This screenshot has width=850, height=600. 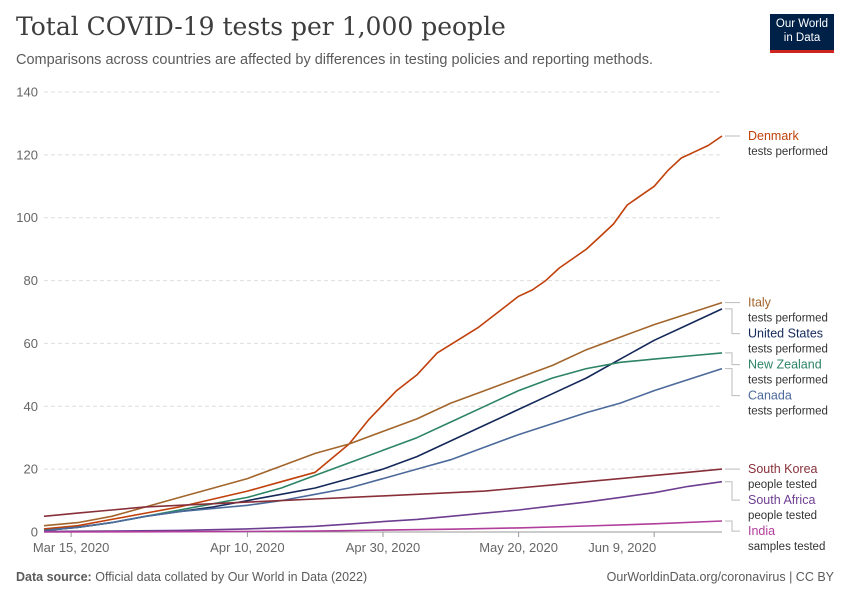 I want to click on footer-link: OurWorldinData.org/coronavirus | CC BY, so click(x=720, y=577).